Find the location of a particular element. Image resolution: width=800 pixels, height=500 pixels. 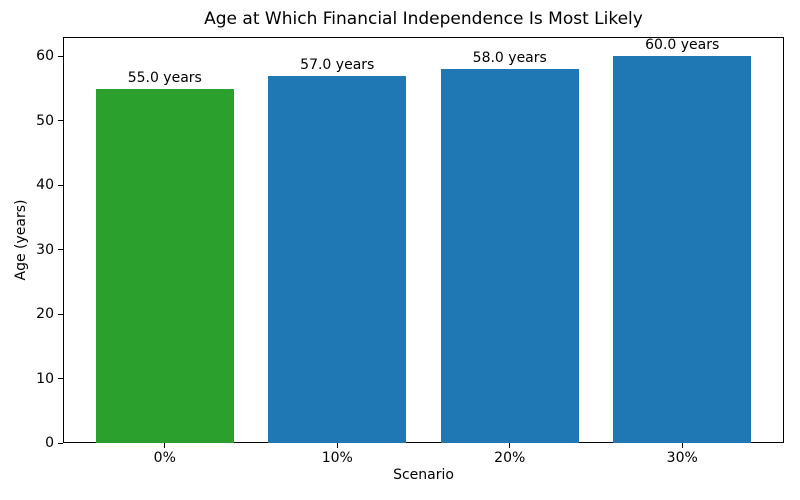

x-tick-label: 10% is located at coordinates (337, 458).